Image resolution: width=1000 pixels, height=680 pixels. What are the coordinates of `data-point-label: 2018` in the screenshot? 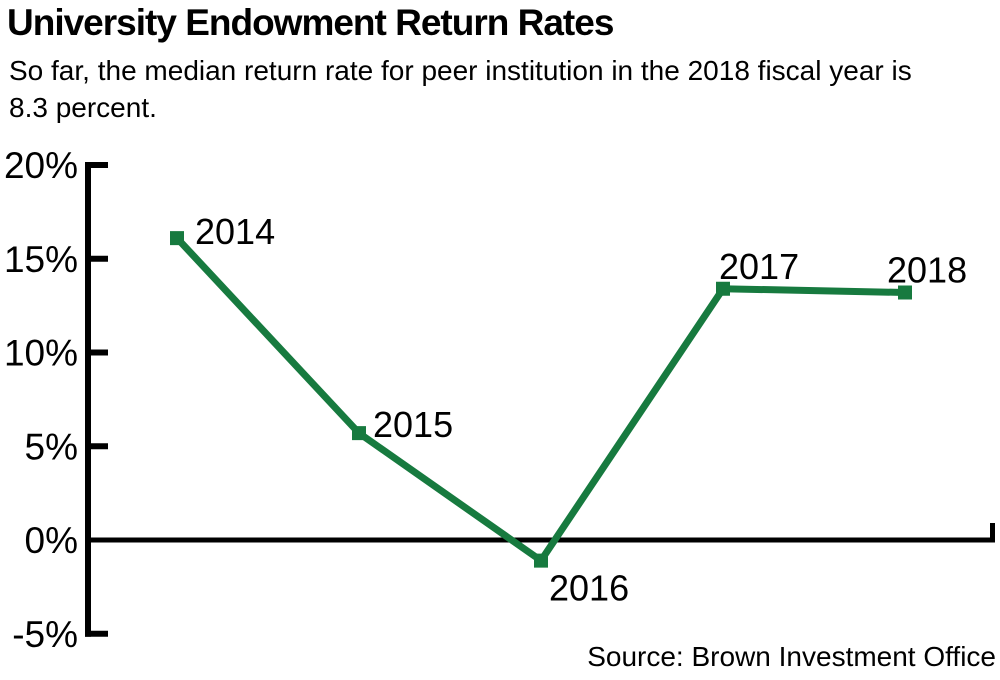 It's located at (927, 270).